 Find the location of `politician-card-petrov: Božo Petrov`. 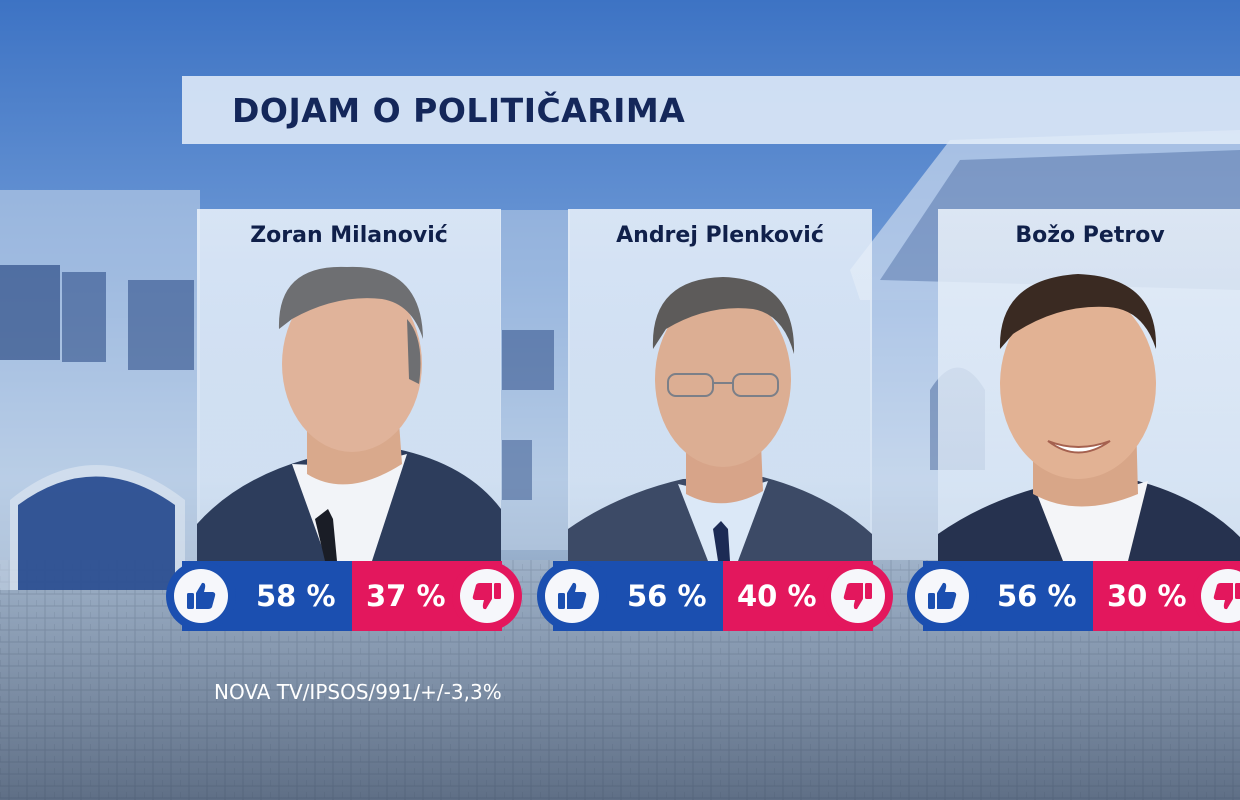

politician-card-petrov: Božo Petrov is located at coordinates (1089, 385).